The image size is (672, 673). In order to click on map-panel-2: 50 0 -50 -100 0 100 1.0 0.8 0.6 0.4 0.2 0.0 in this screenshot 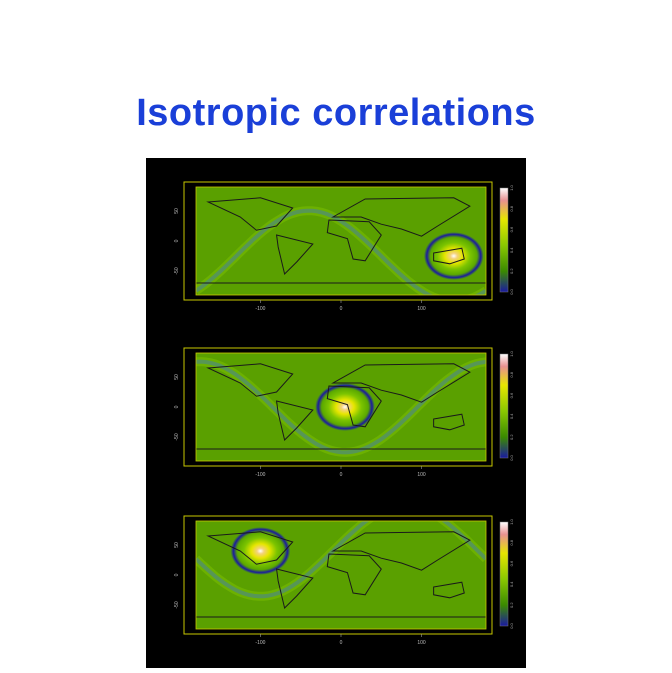, I will do `click(344, 412)`.